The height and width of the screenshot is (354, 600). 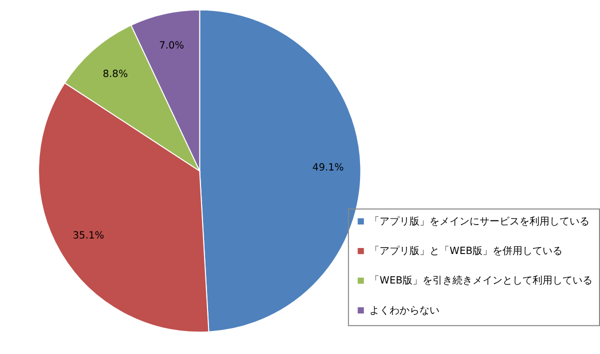 What do you see at coordinates (480, 221) in the screenshot?
I see `legend-label: 「アプリ版」をメインにサービスを利用している` at bounding box center [480, 221].